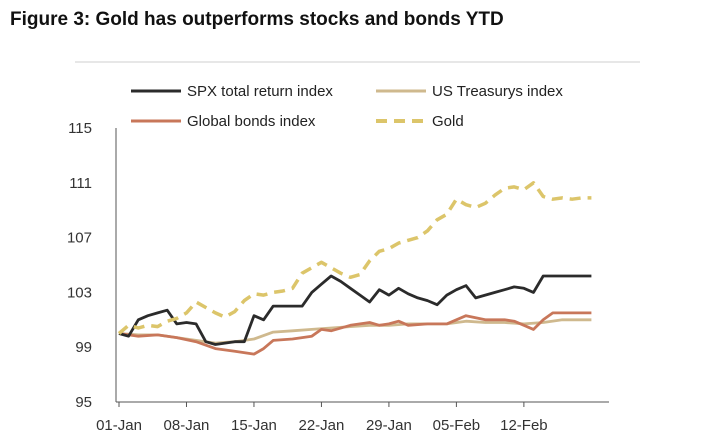  Describe the element at coordinates (355, 333) in the screenshot. I see `series-line-global-bonds-index` at that location.